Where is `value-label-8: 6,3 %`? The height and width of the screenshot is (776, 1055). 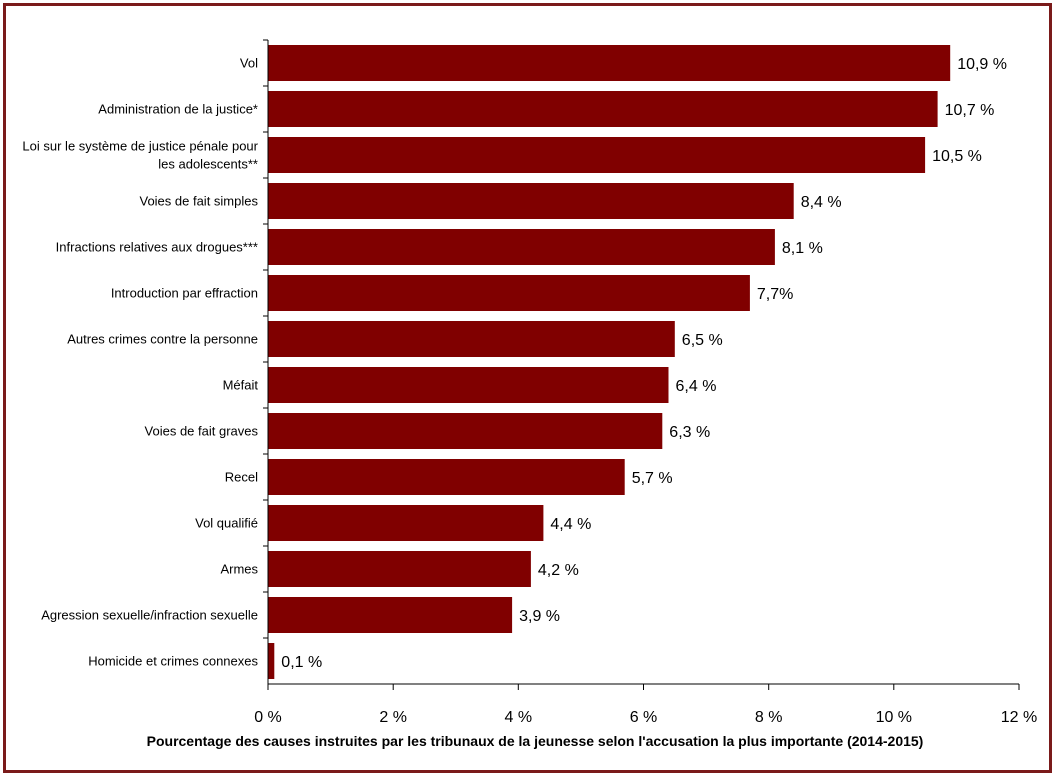
value-label-8: 6,3 % is located at coordinates (689, 432).